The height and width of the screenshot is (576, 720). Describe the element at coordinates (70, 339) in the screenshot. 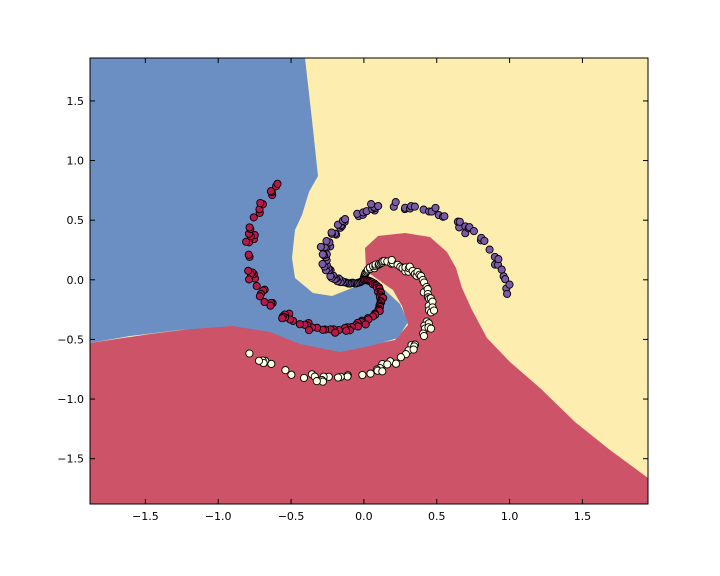

I see `y-tick-label: −0.5` at that location.